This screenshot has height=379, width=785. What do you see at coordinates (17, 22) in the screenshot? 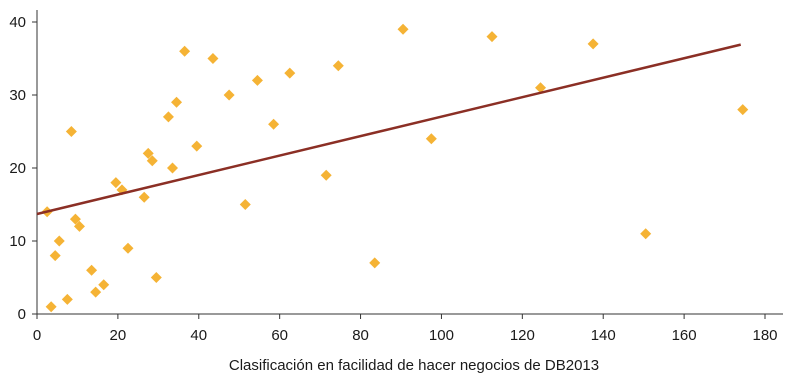
I see `y-tick-label: 40` at bounding box center [17, 22].